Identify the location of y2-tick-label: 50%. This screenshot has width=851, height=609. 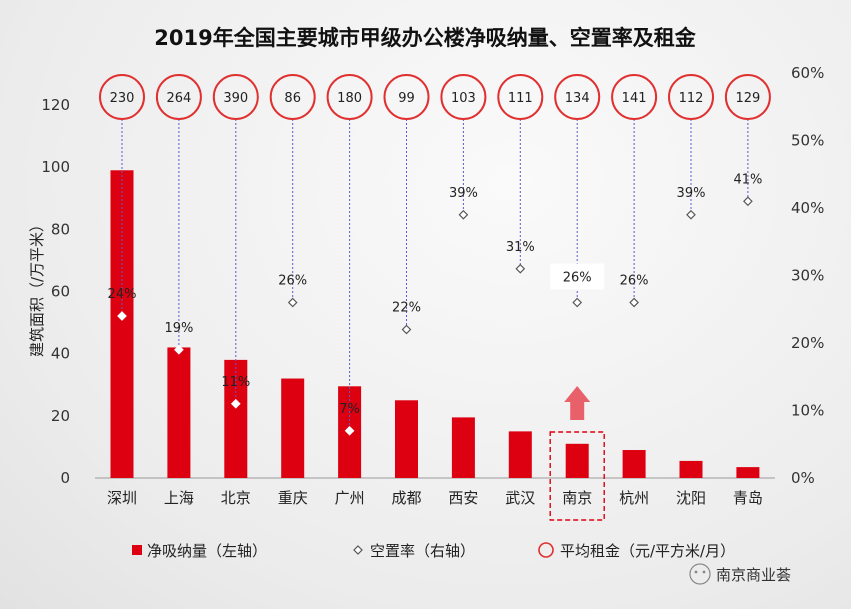
(807, 141).